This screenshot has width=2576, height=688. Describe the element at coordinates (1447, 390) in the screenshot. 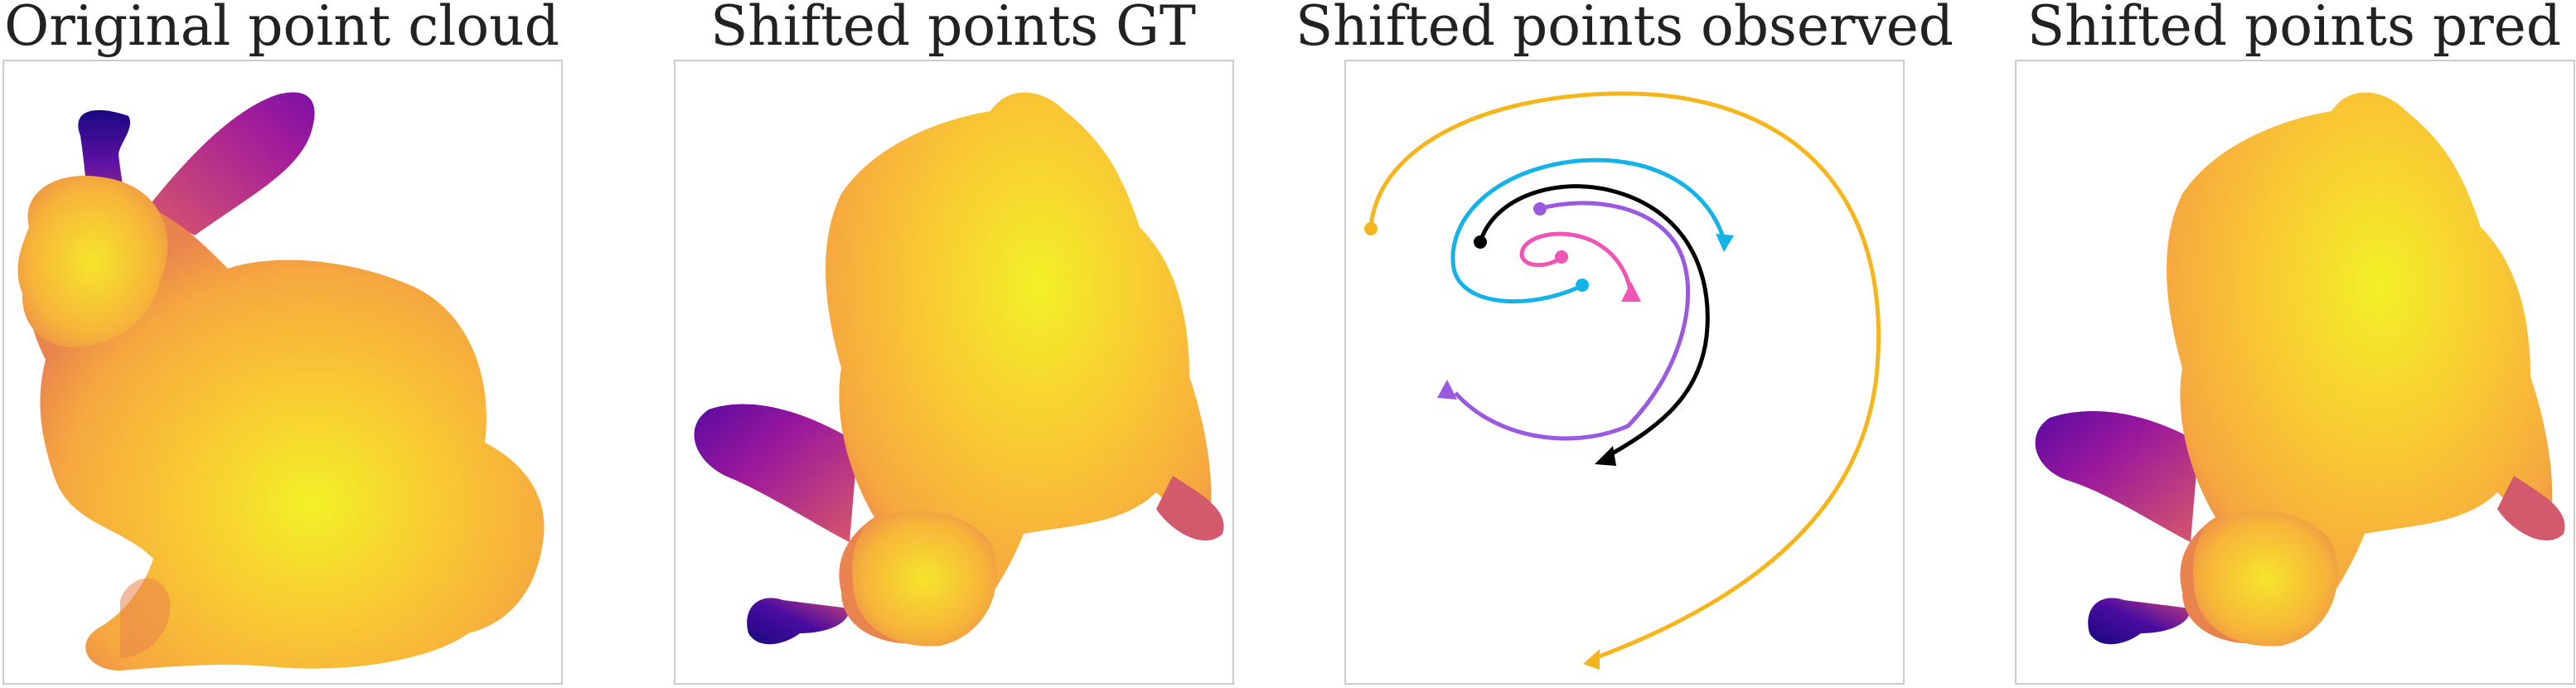

I see `trajectory-purple-end` at that location.